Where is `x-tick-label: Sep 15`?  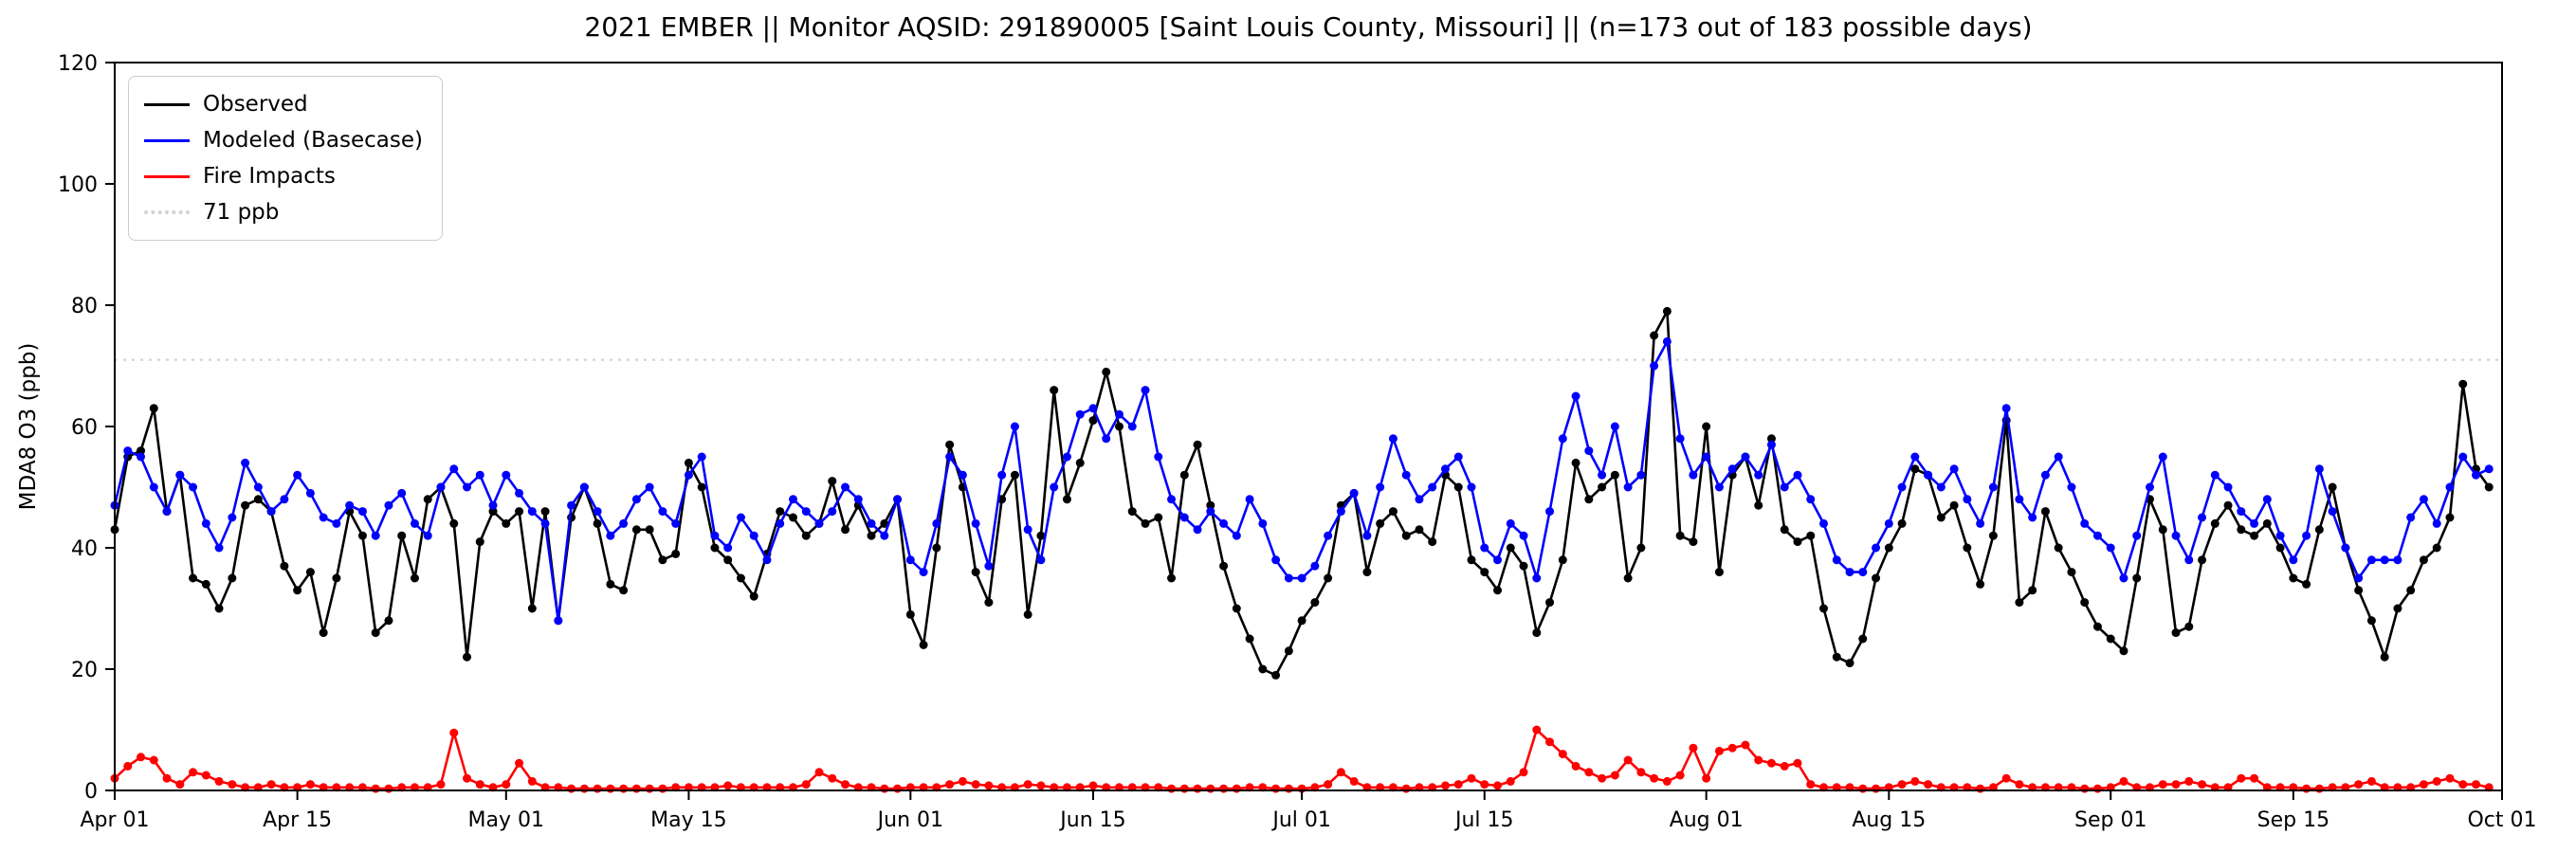
x-tick-label: Sep 15 is located at coordinates (2293, 820).